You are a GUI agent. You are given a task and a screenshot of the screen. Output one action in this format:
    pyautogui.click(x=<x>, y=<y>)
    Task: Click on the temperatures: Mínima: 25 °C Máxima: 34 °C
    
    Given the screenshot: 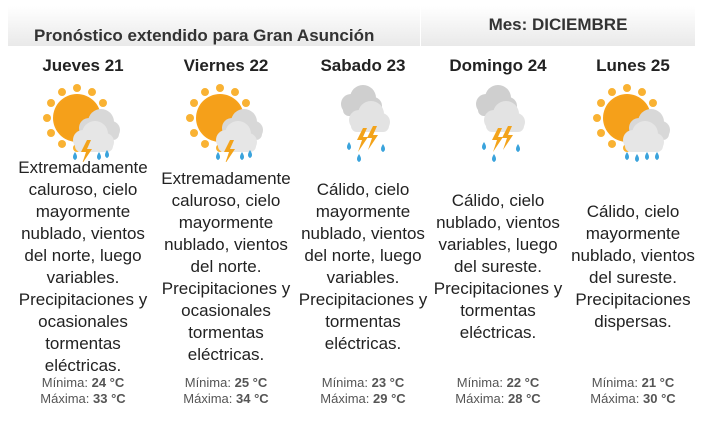 What is the action you would take?
    pyautogui.click(x=226, y=391)
    